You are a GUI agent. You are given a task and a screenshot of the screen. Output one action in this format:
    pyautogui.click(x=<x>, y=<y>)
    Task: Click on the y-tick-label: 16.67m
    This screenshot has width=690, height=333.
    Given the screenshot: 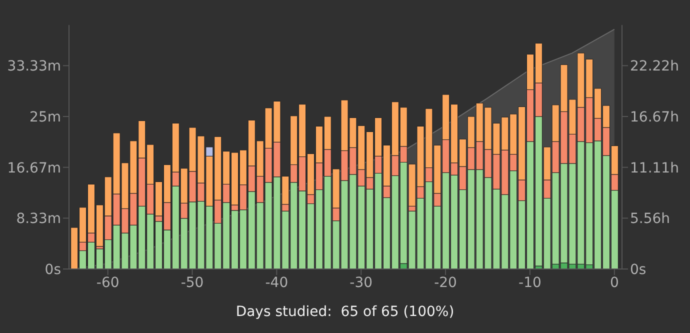 What is the action you would take?
    pyautogui.click(x=34, y=168)
    